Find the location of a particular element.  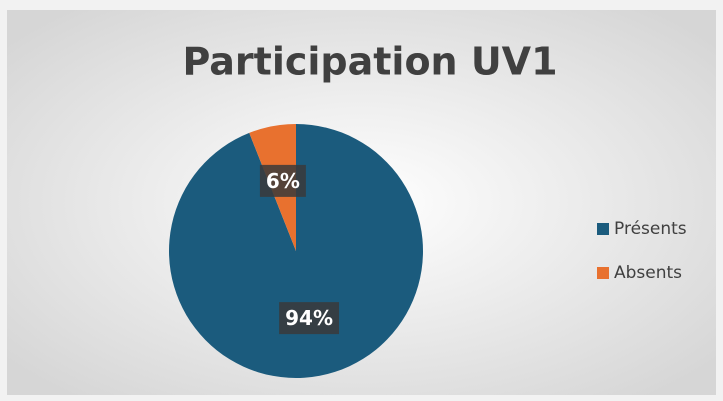

data-label: 6% is located at coordinates (283, 181).